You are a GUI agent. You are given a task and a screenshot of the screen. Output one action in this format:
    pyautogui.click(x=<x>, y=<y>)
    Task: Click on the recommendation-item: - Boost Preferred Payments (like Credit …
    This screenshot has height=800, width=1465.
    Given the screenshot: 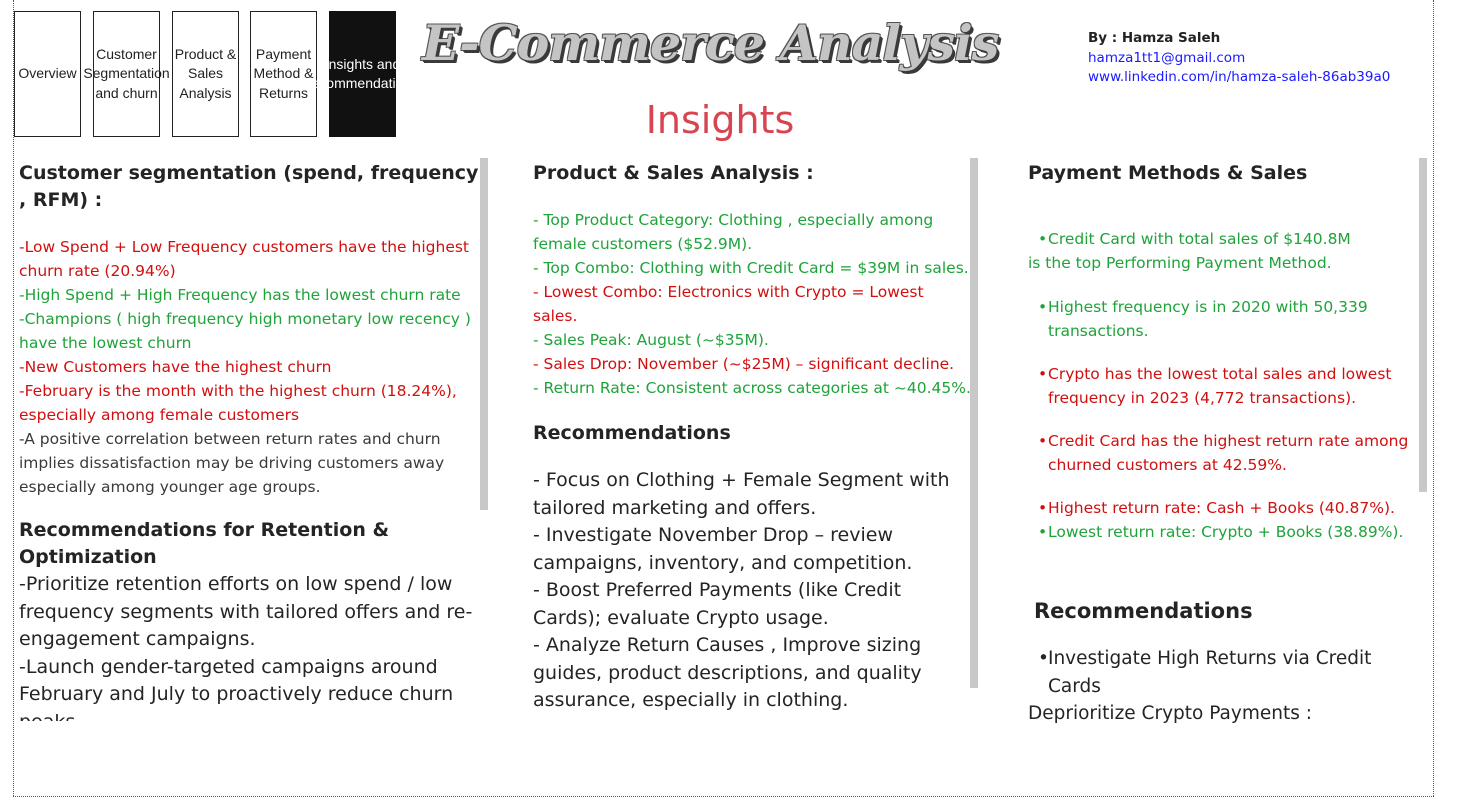 What is the action you would take?
    pyautogui.click(x=717, y=604)
    